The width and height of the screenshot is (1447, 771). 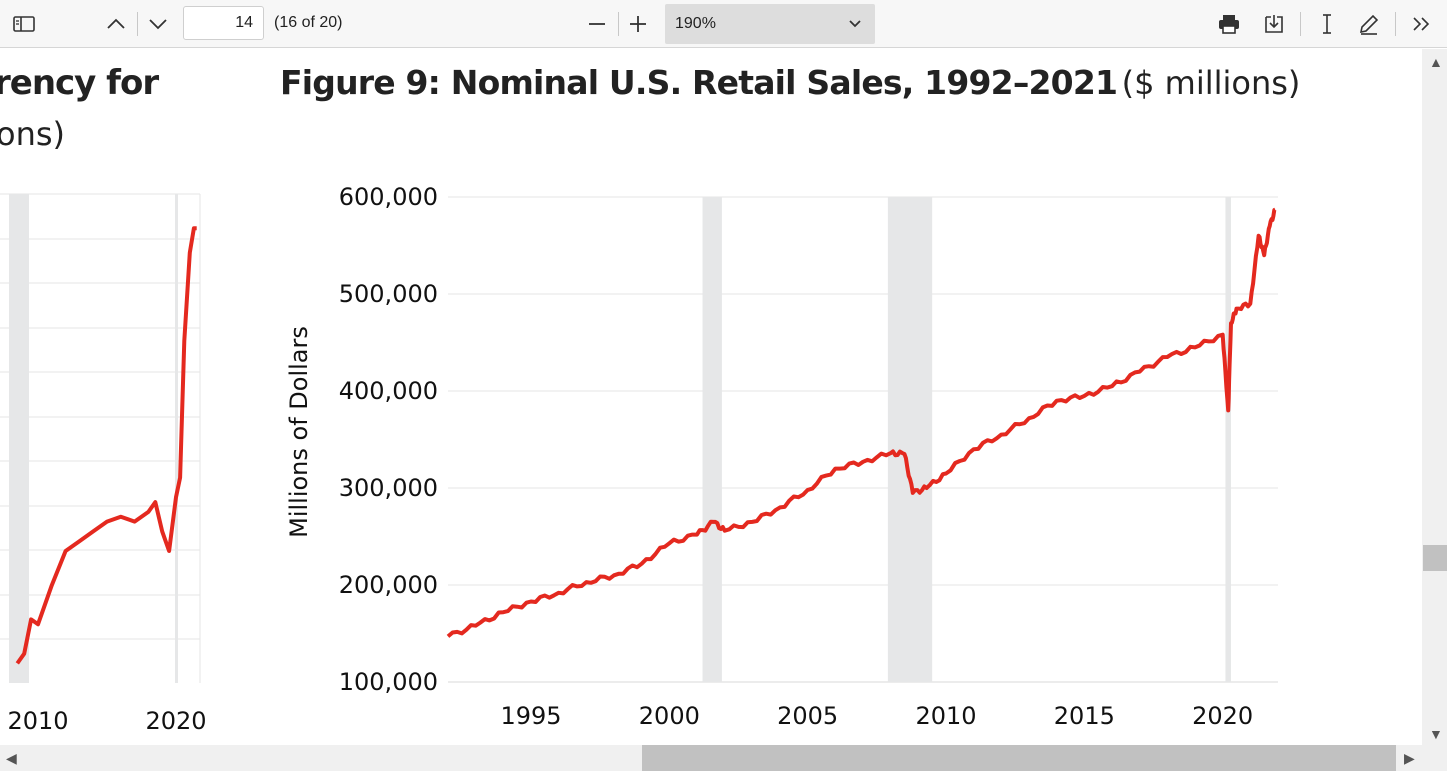 I want to click on scroll-up-arrow-icon: ▲, so click(x=1436, y=62).